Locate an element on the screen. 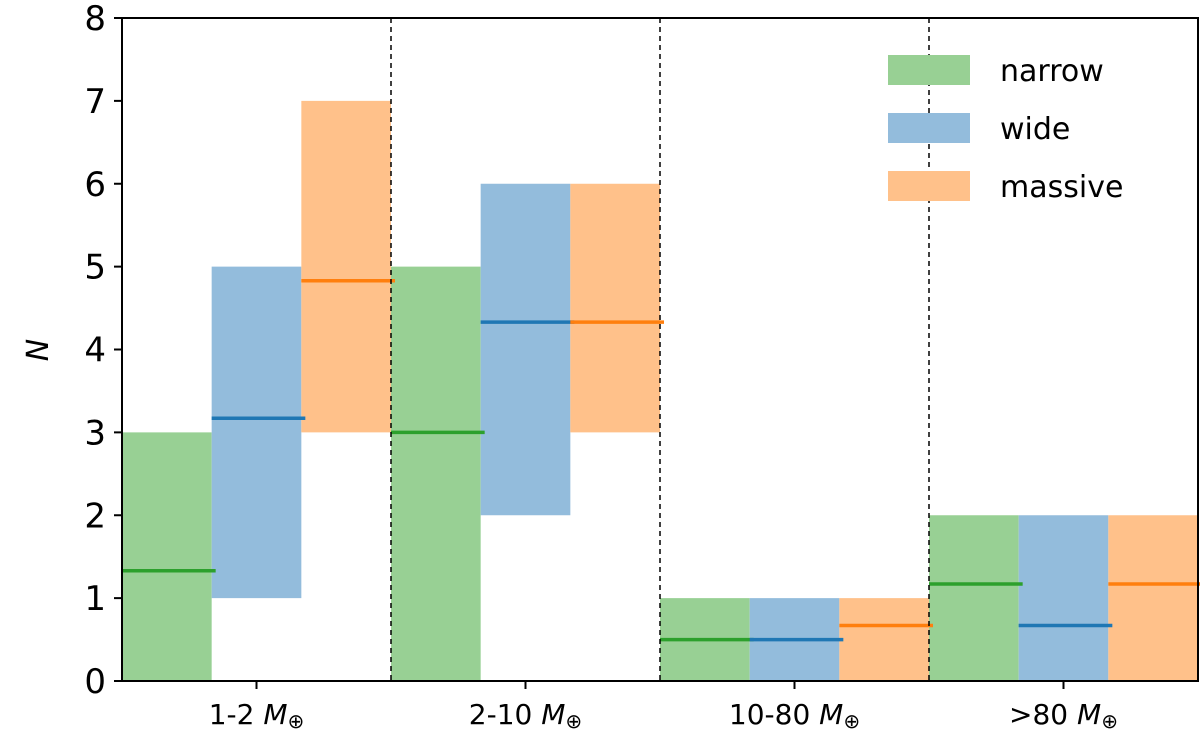 This screenshot has width=1200, height=735. legend: narrow wide massive is located at coordinates (1005, 129).